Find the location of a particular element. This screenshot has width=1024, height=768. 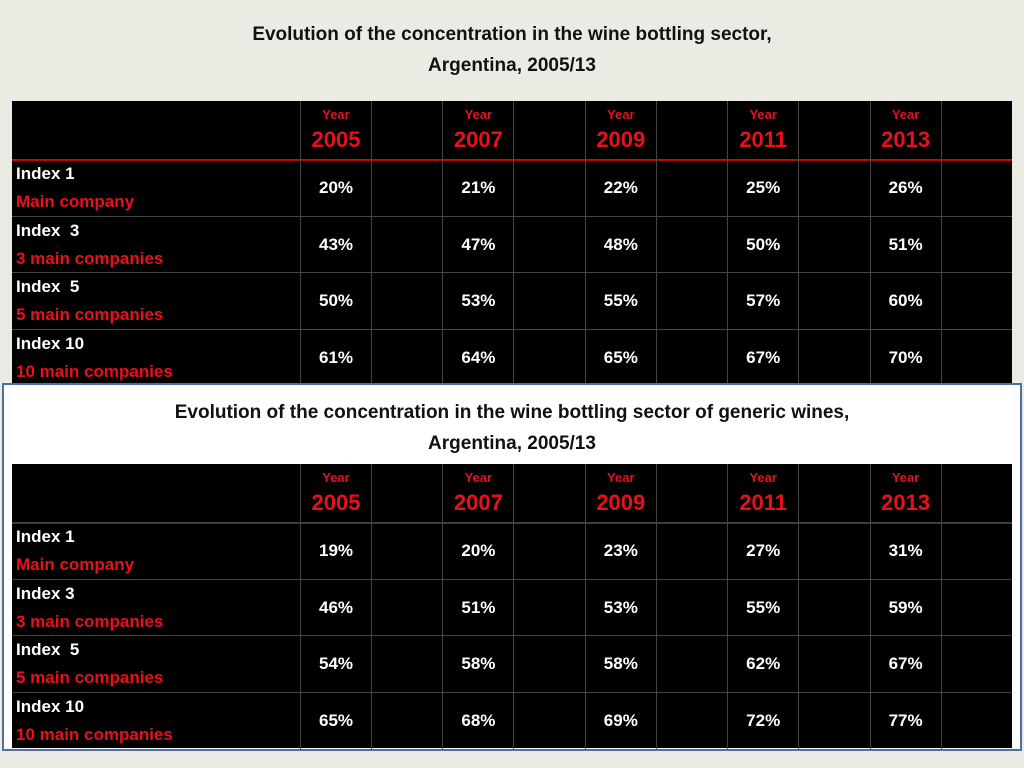

header-cell: Year 2011 is located at coordinates (762, 130).